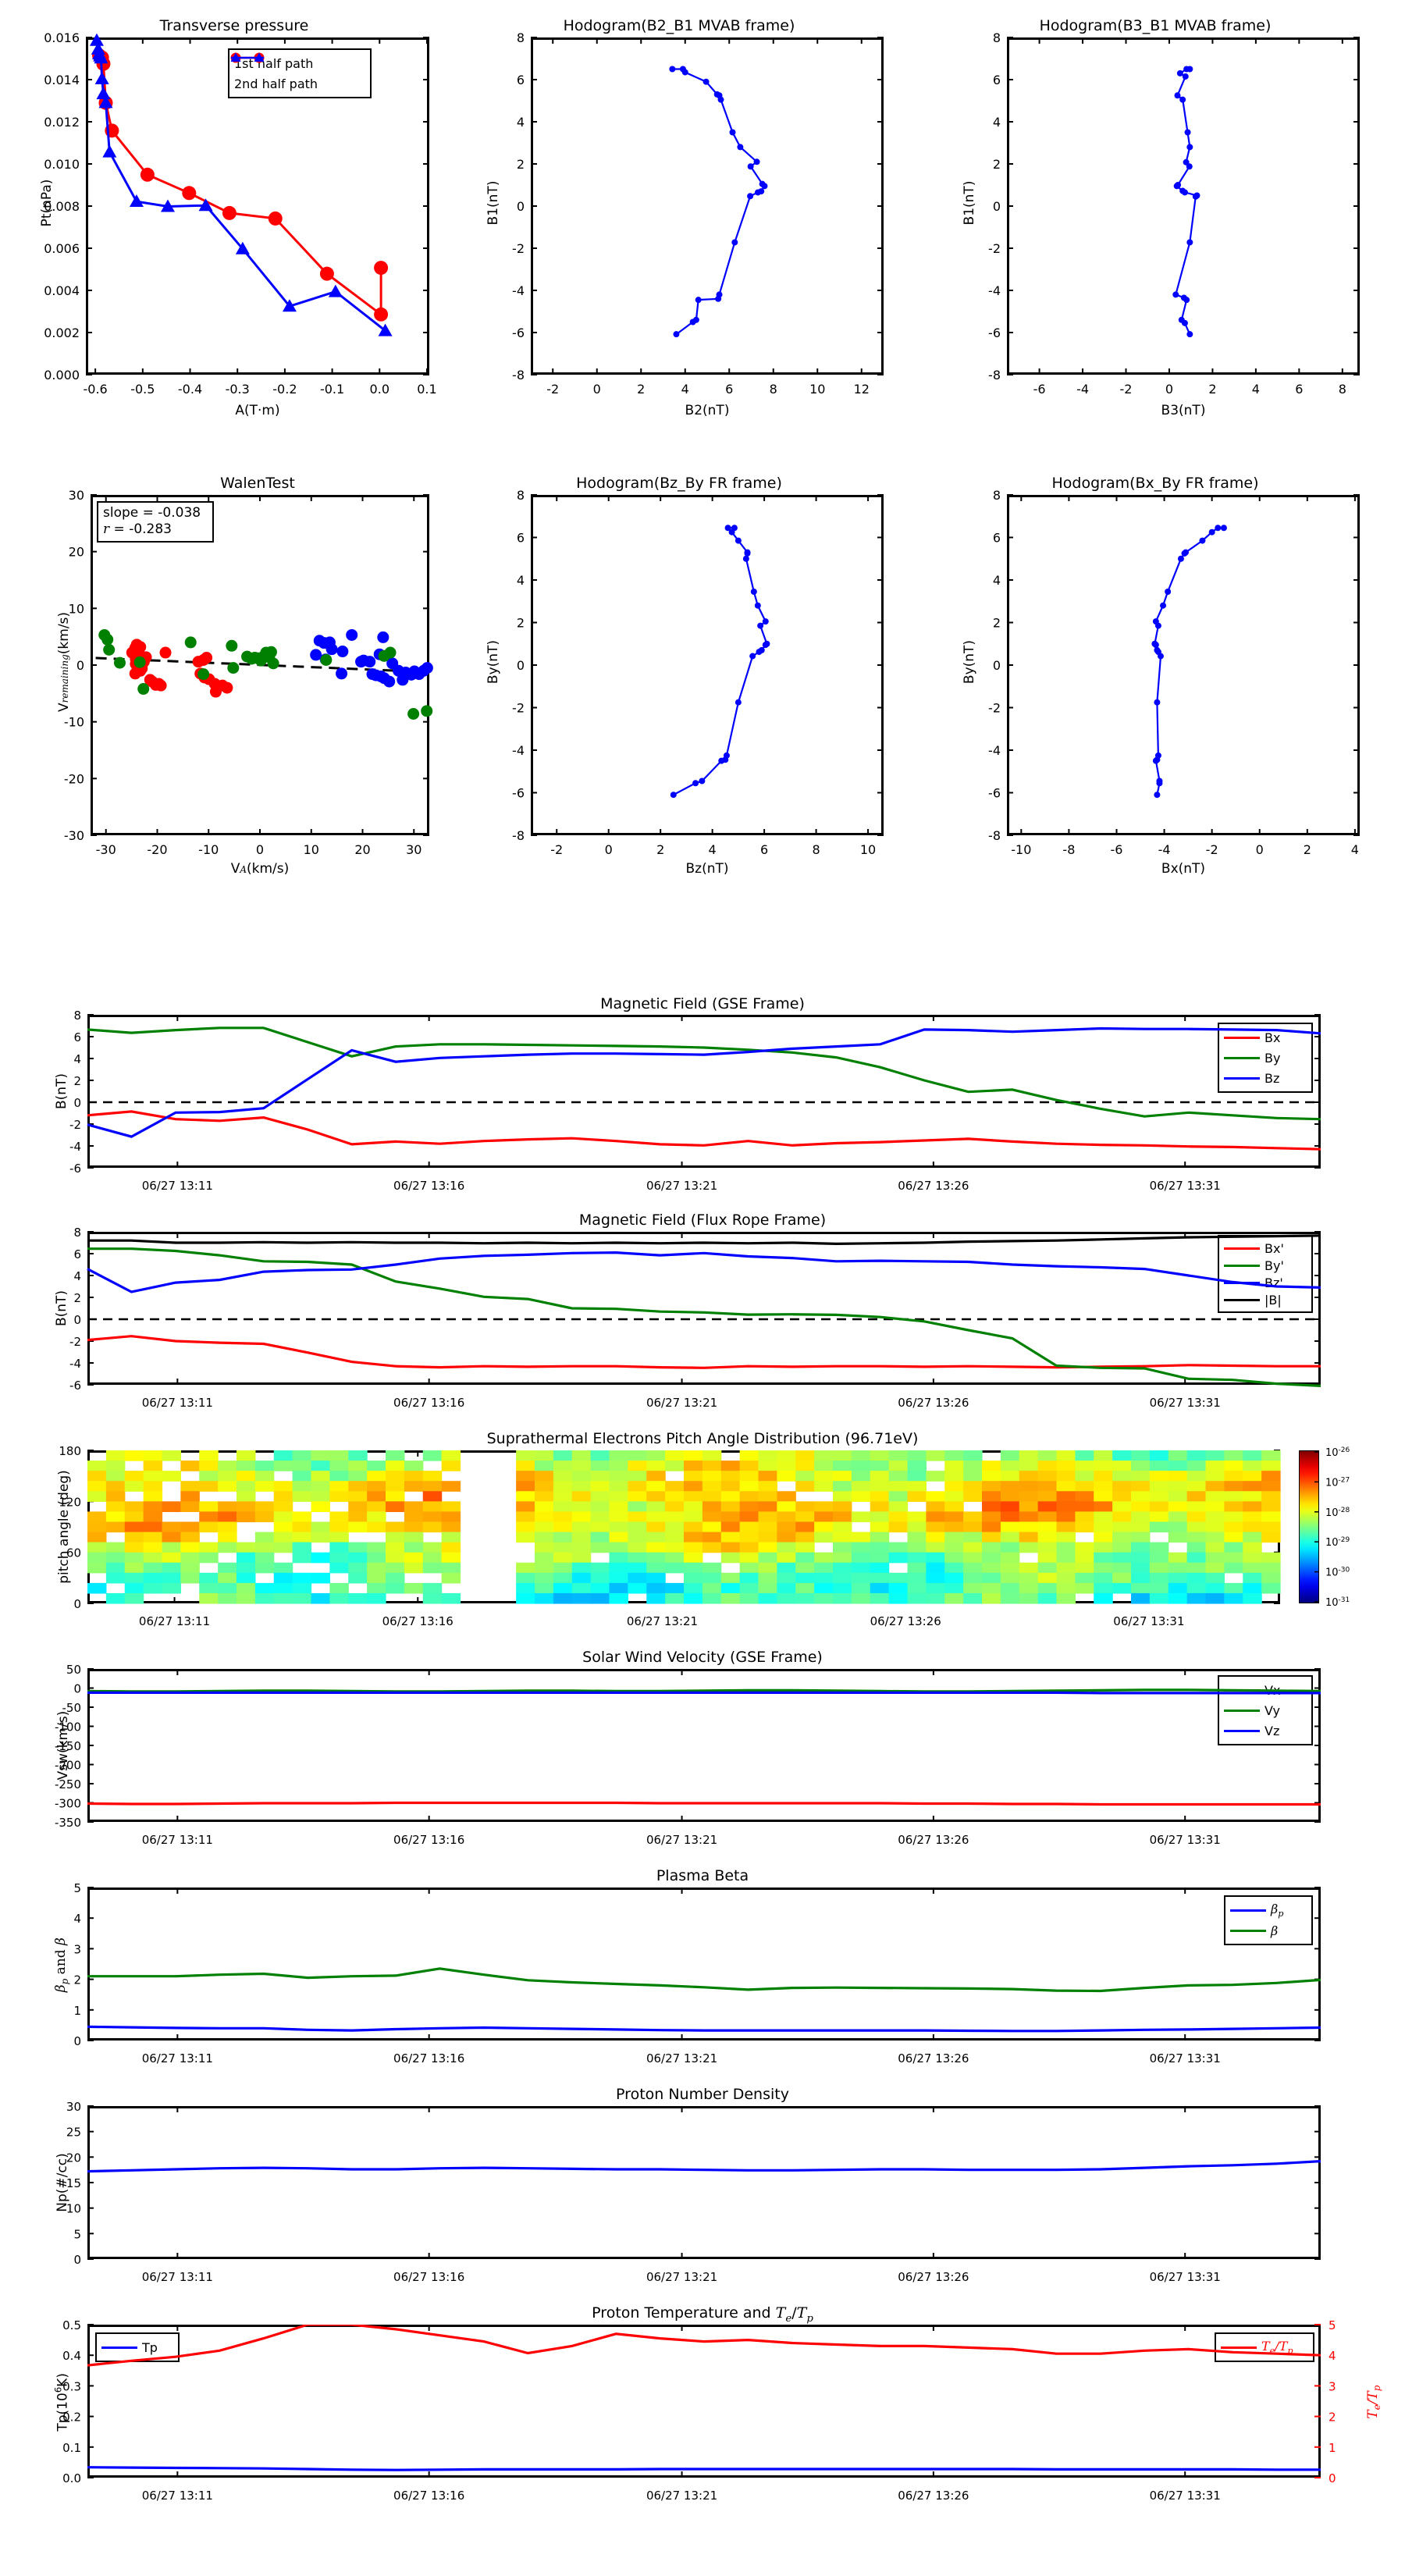 Image resolution: width=1405 pixels, height=2576 pixels. Describe the element at coordinates (72, 2325) in the screenshot. I see `svg-text: 0.5` at that location.